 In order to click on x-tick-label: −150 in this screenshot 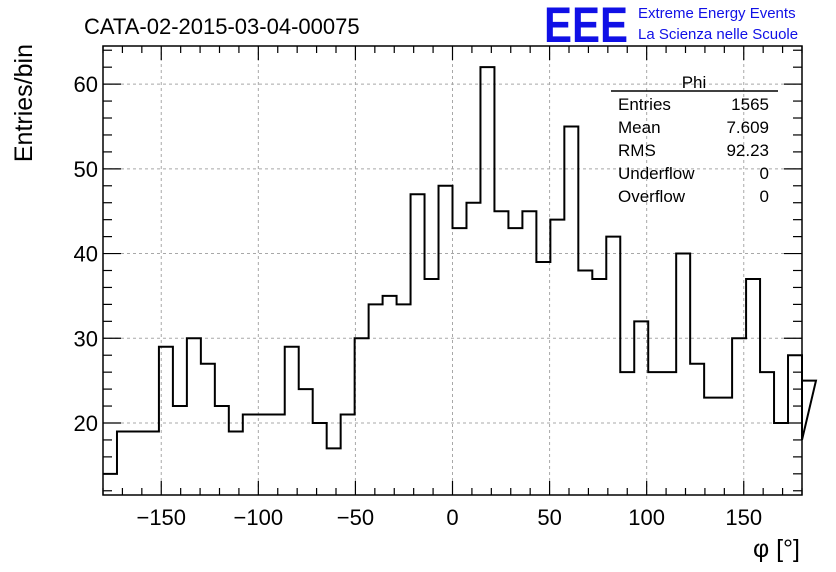, I will do `click(161, 517)`.